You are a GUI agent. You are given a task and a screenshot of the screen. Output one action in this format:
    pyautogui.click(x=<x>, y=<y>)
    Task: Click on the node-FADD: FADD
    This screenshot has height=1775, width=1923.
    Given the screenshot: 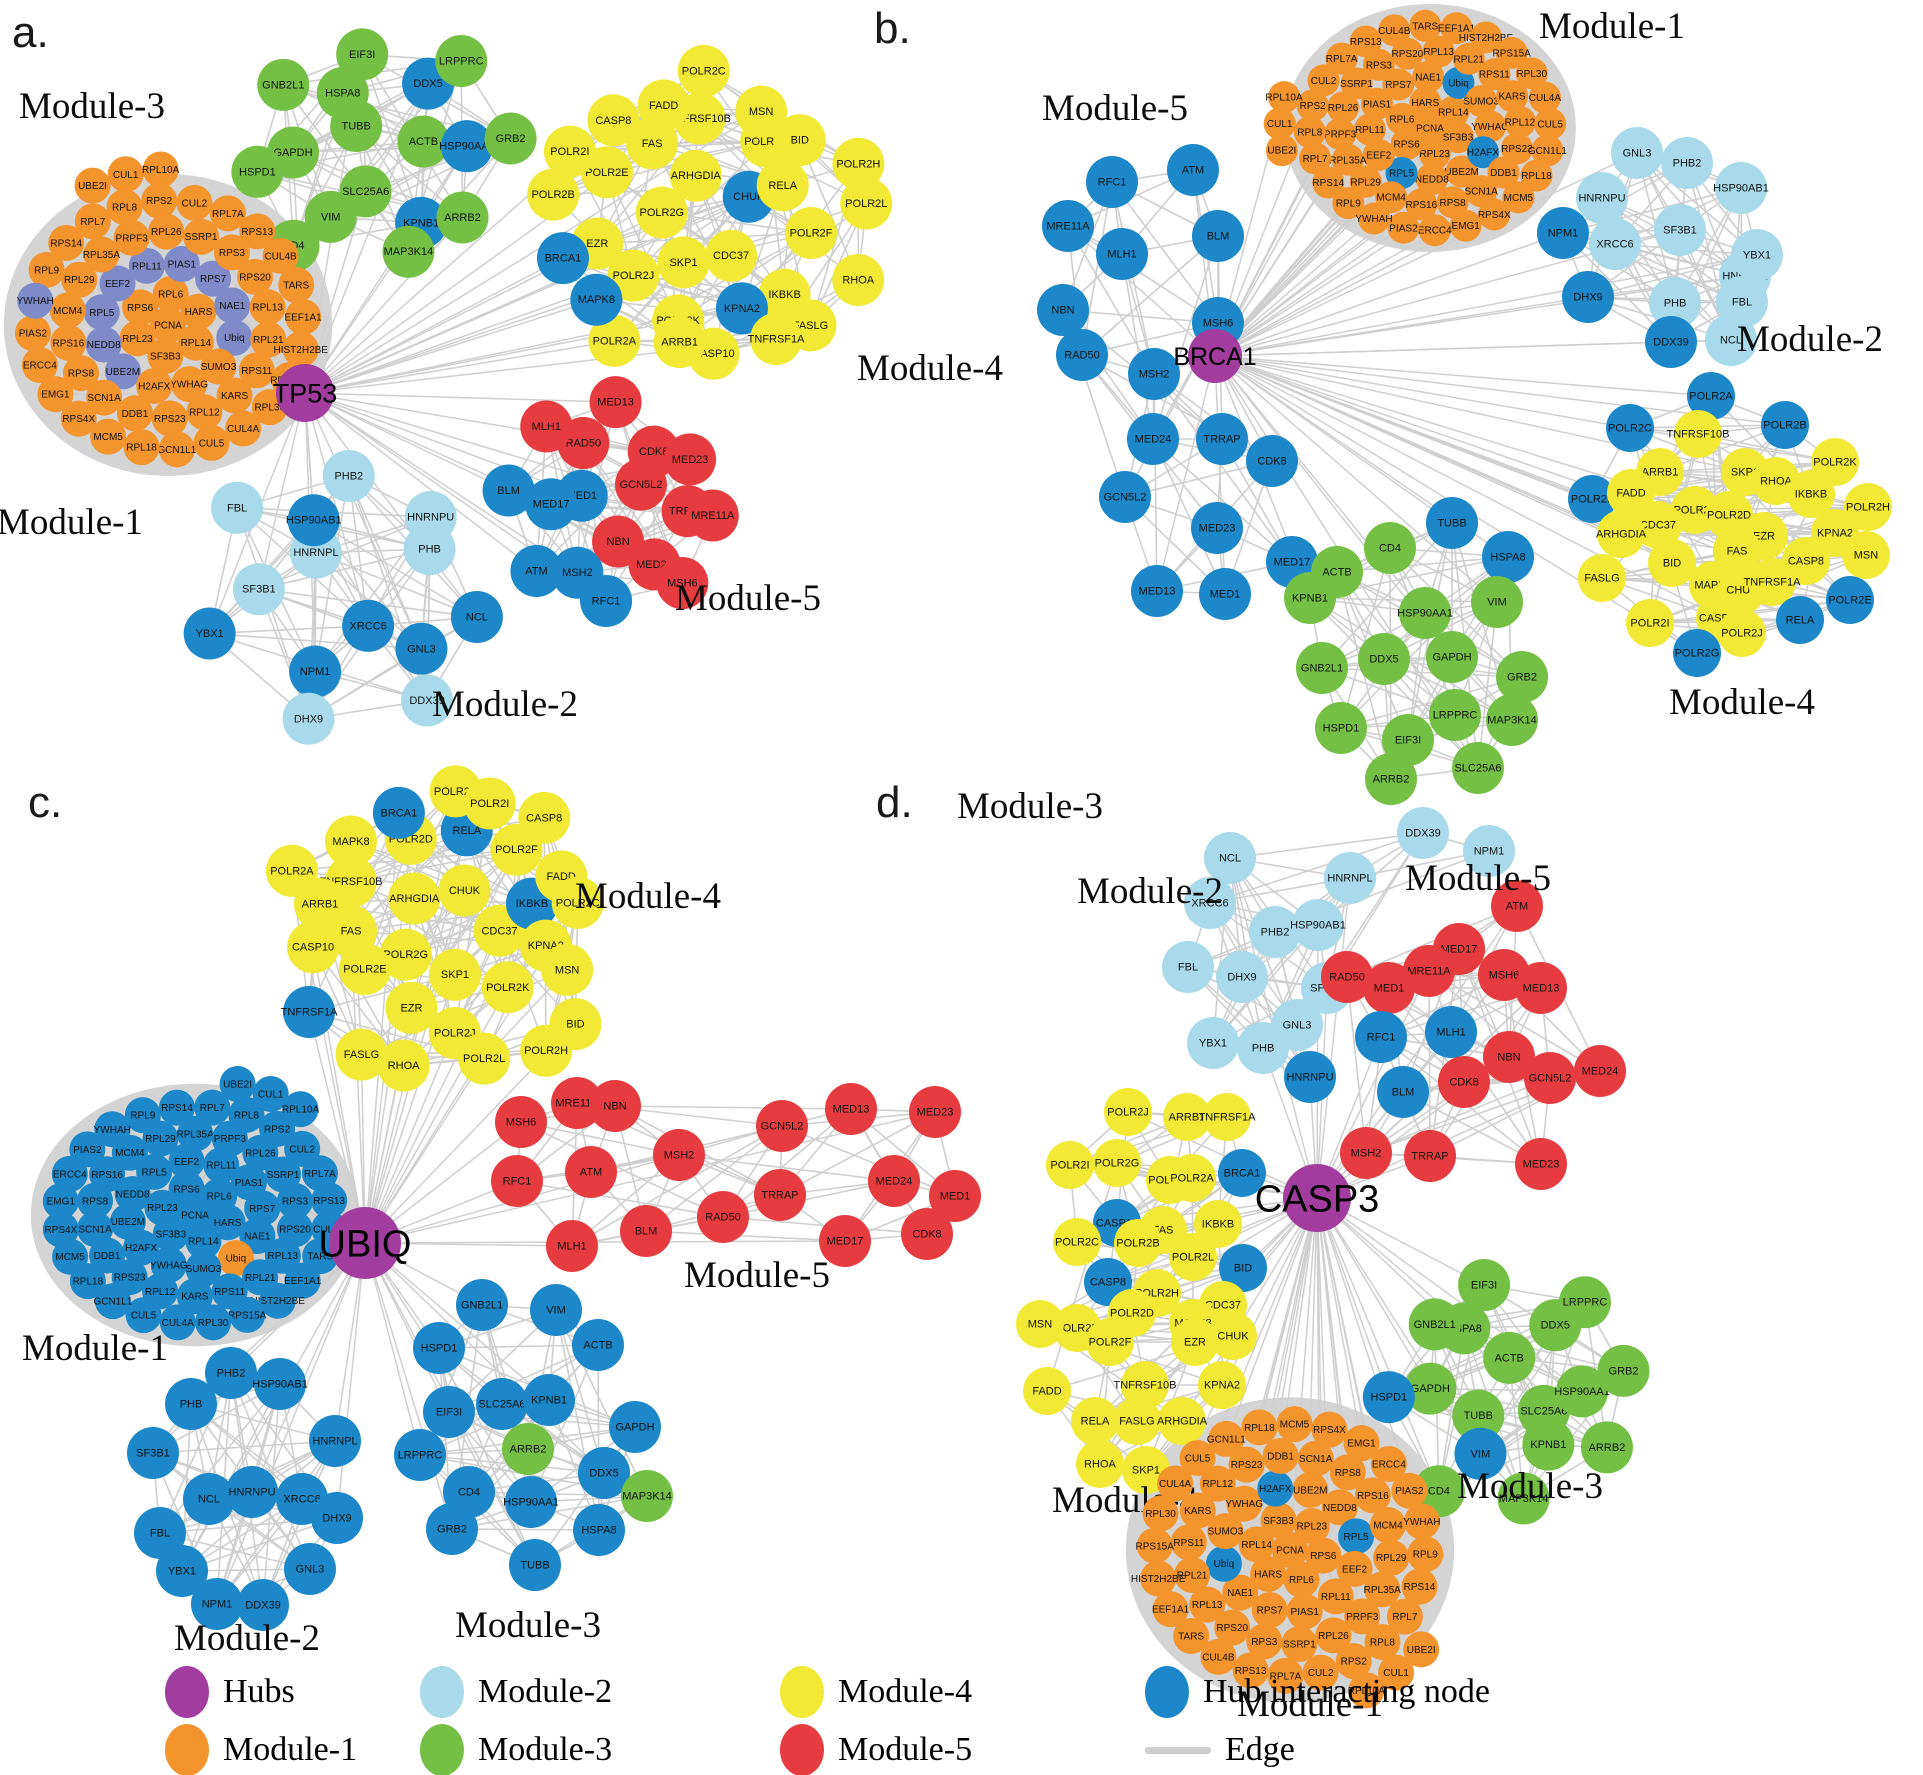 What is the action you would take?
    pyautogui.click(x=663, y=105)
    